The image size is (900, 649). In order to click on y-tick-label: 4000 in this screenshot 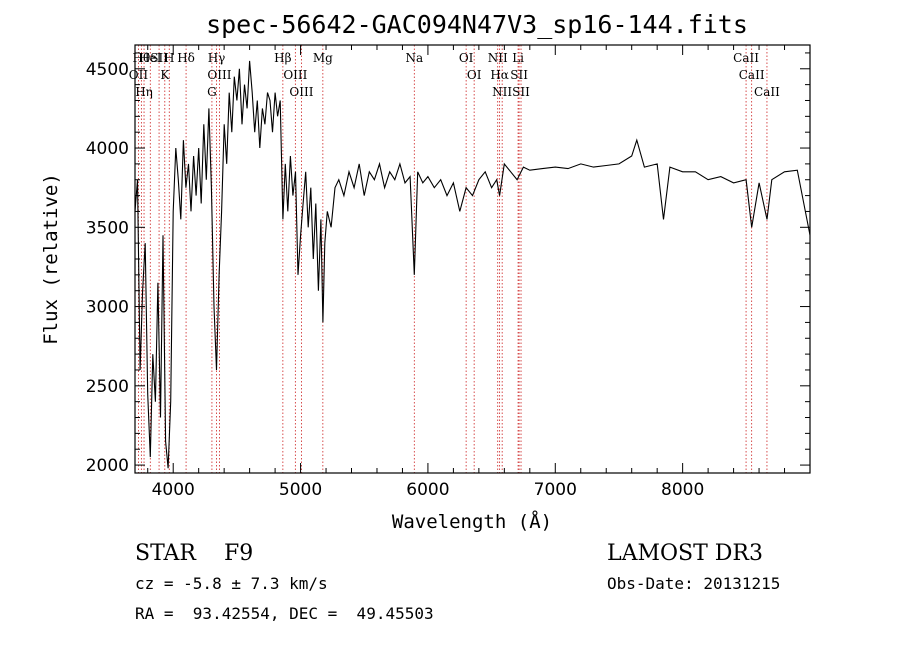, I will do `click(107, 149)`.